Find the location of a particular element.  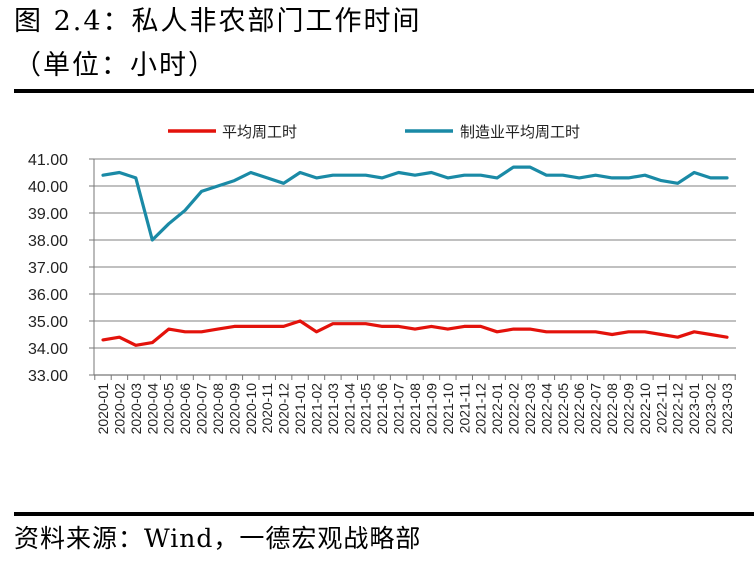

x-tick-label: 2022-09 is located at coordinates (628, 409).